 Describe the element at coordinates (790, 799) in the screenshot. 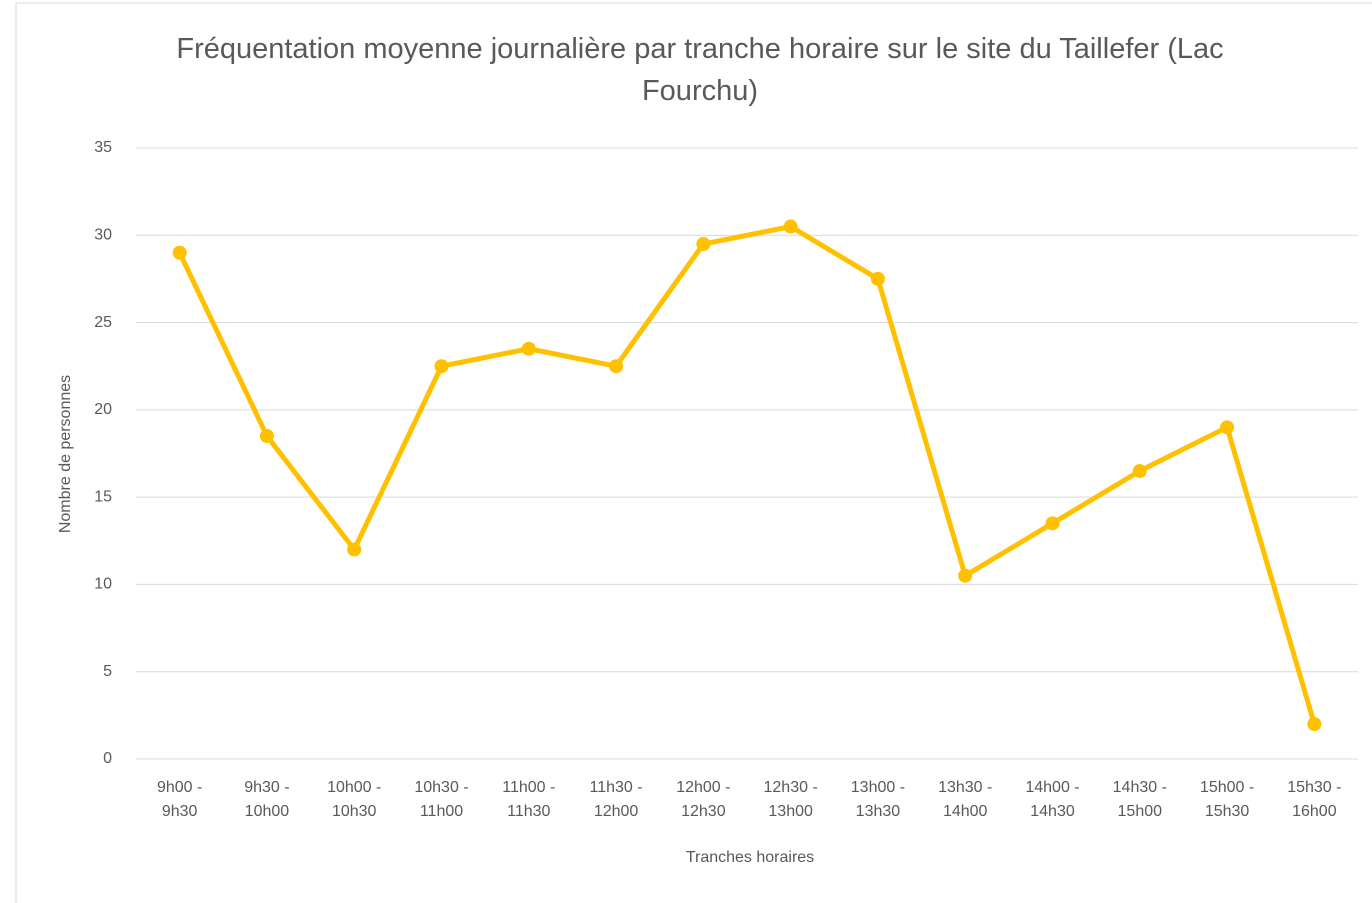

I see `x-tick-label: 12h30 - 13h00` at that location.